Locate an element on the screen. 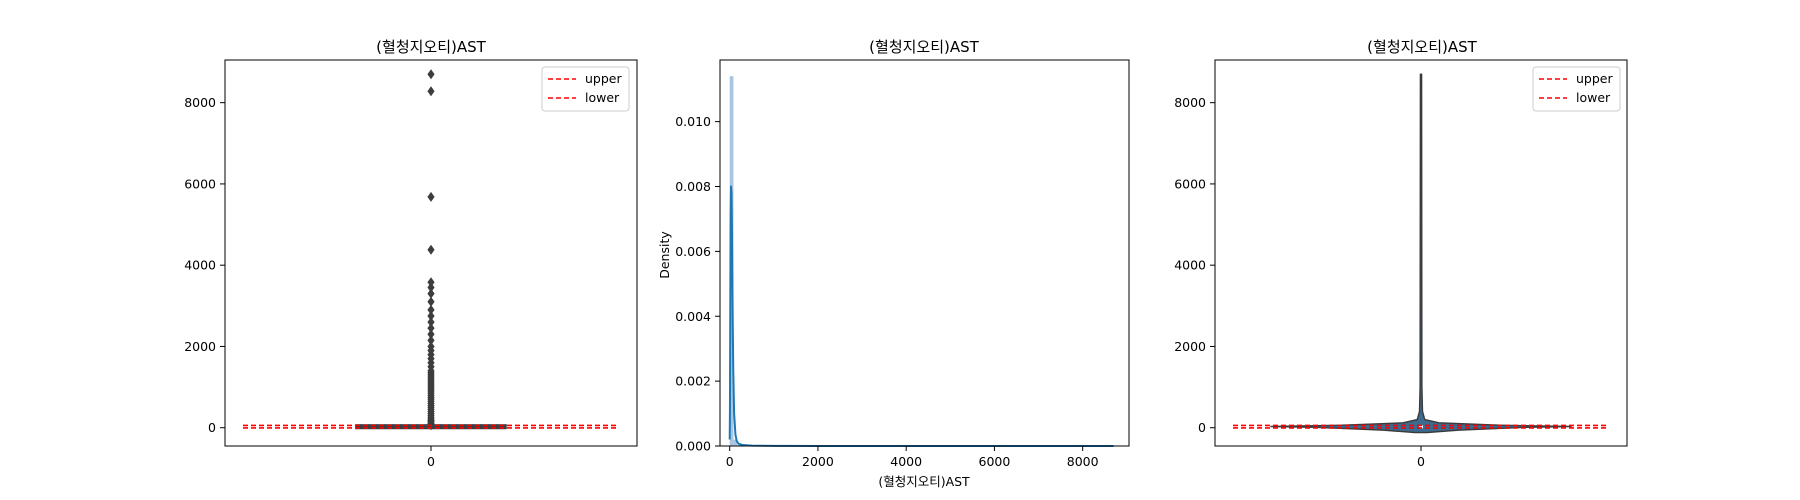  y-tick-label: 0.010 is located at coordinates (693, 121).